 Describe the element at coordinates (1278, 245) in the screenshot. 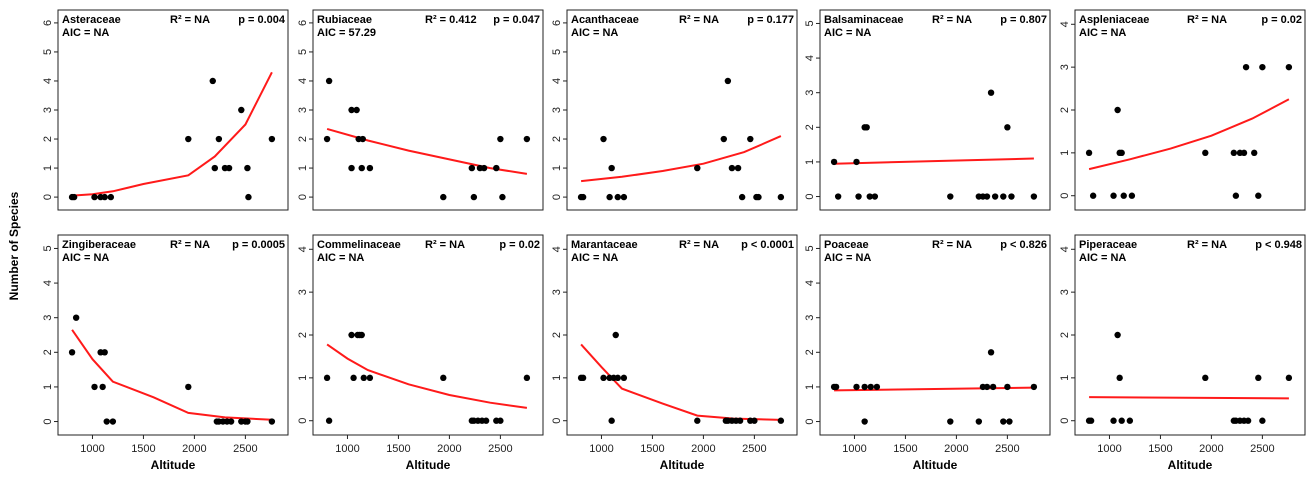

I see `p-value: p < 0.948` at that location.